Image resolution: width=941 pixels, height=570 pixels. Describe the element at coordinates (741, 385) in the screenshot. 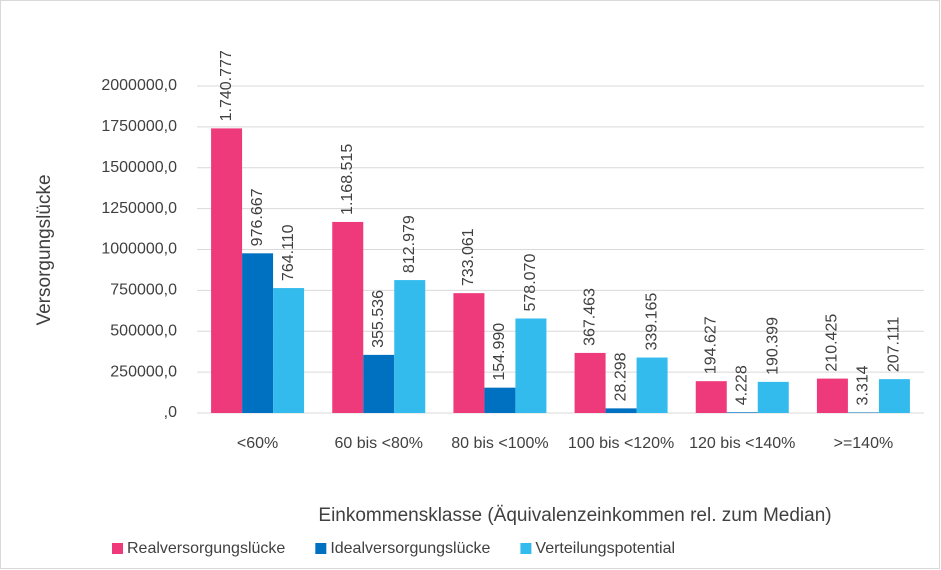

I see `data-label: 4.228` at that location.